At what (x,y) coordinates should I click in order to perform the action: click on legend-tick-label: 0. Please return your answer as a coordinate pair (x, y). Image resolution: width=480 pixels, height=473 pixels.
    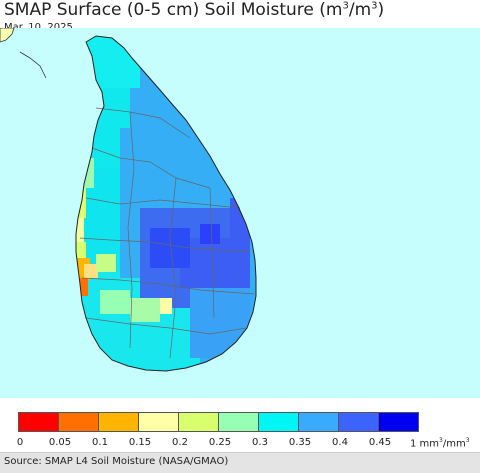
    Looking at the image, I should click on (20, 442).